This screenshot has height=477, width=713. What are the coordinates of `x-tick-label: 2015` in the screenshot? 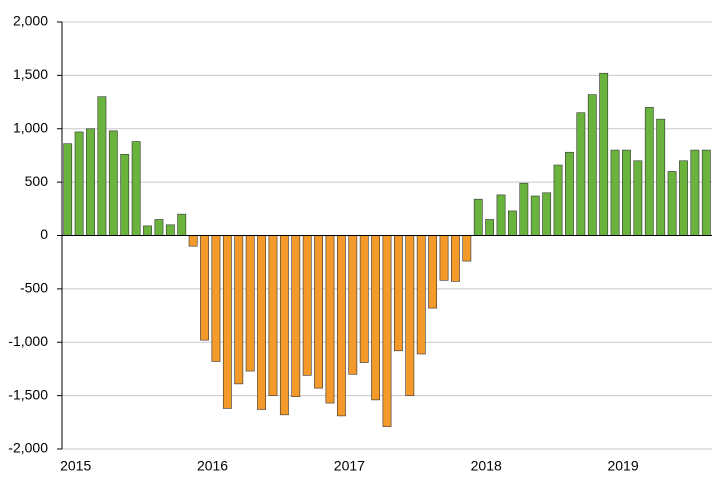 It's located at (75, 466).